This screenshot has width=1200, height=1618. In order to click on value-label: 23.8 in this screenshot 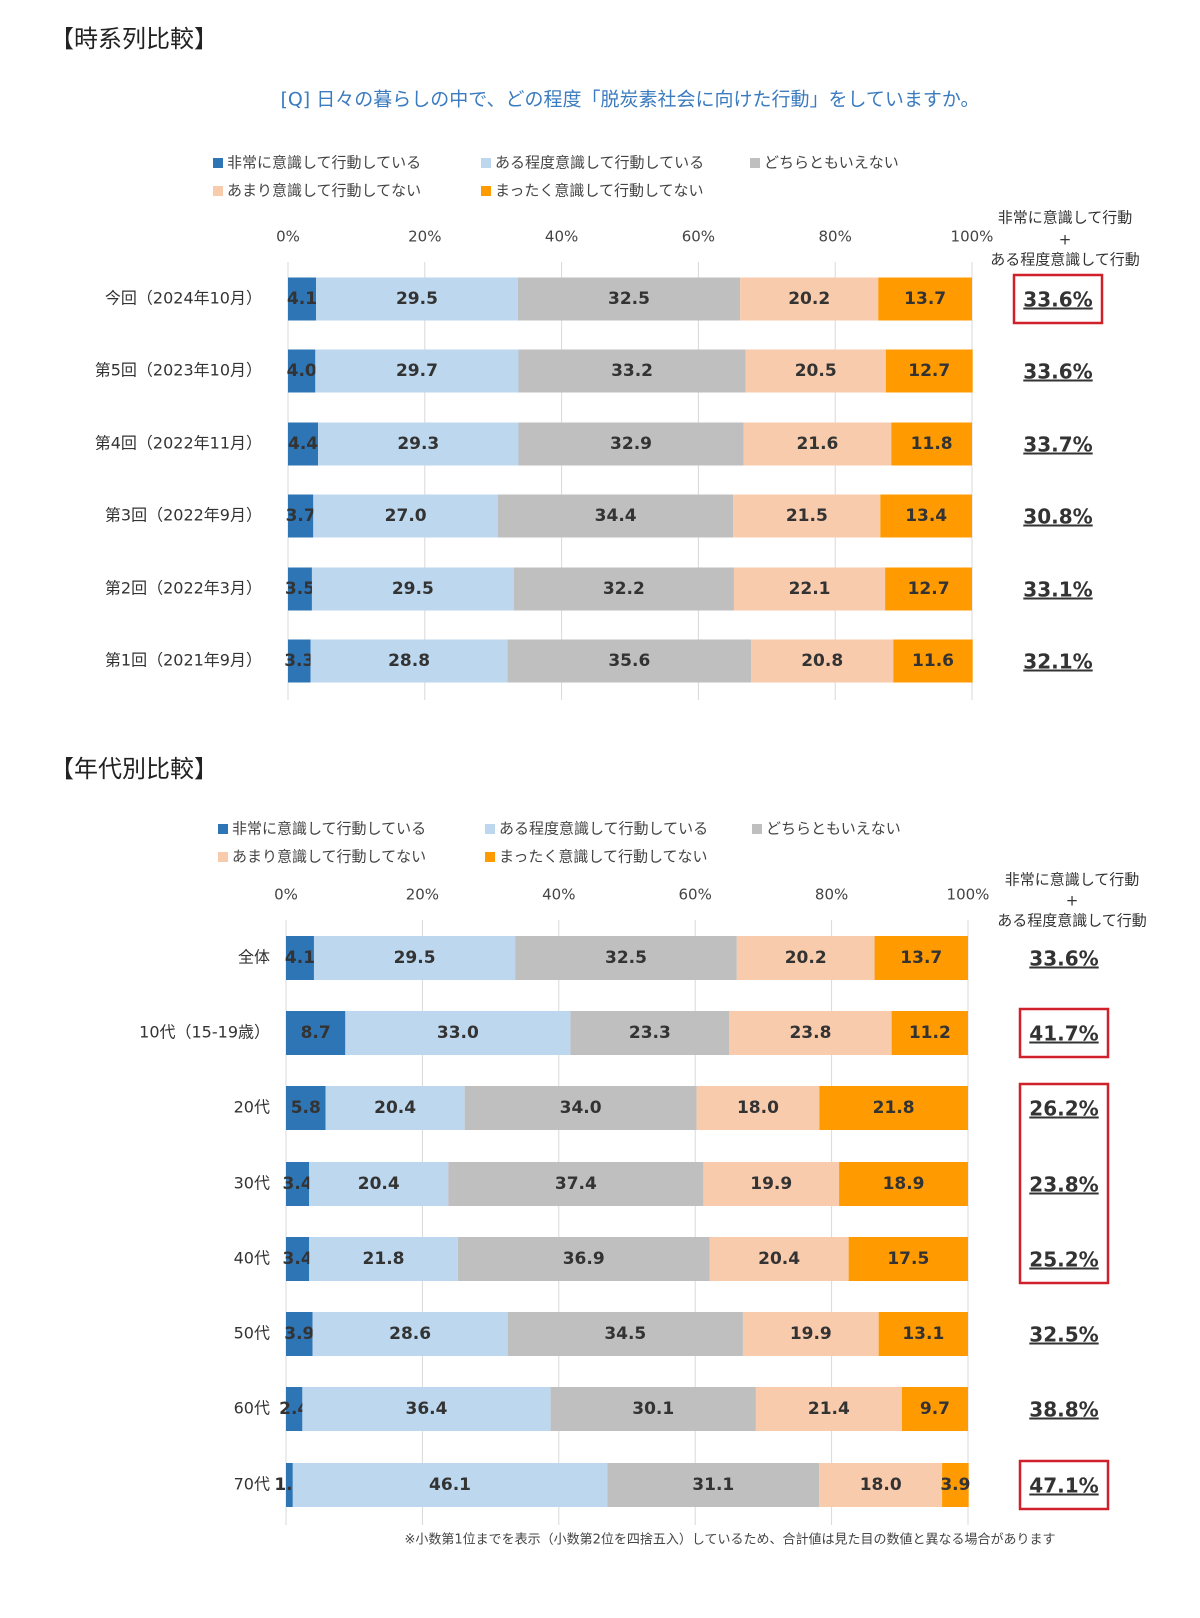, I will do `click(810, 1033)`.